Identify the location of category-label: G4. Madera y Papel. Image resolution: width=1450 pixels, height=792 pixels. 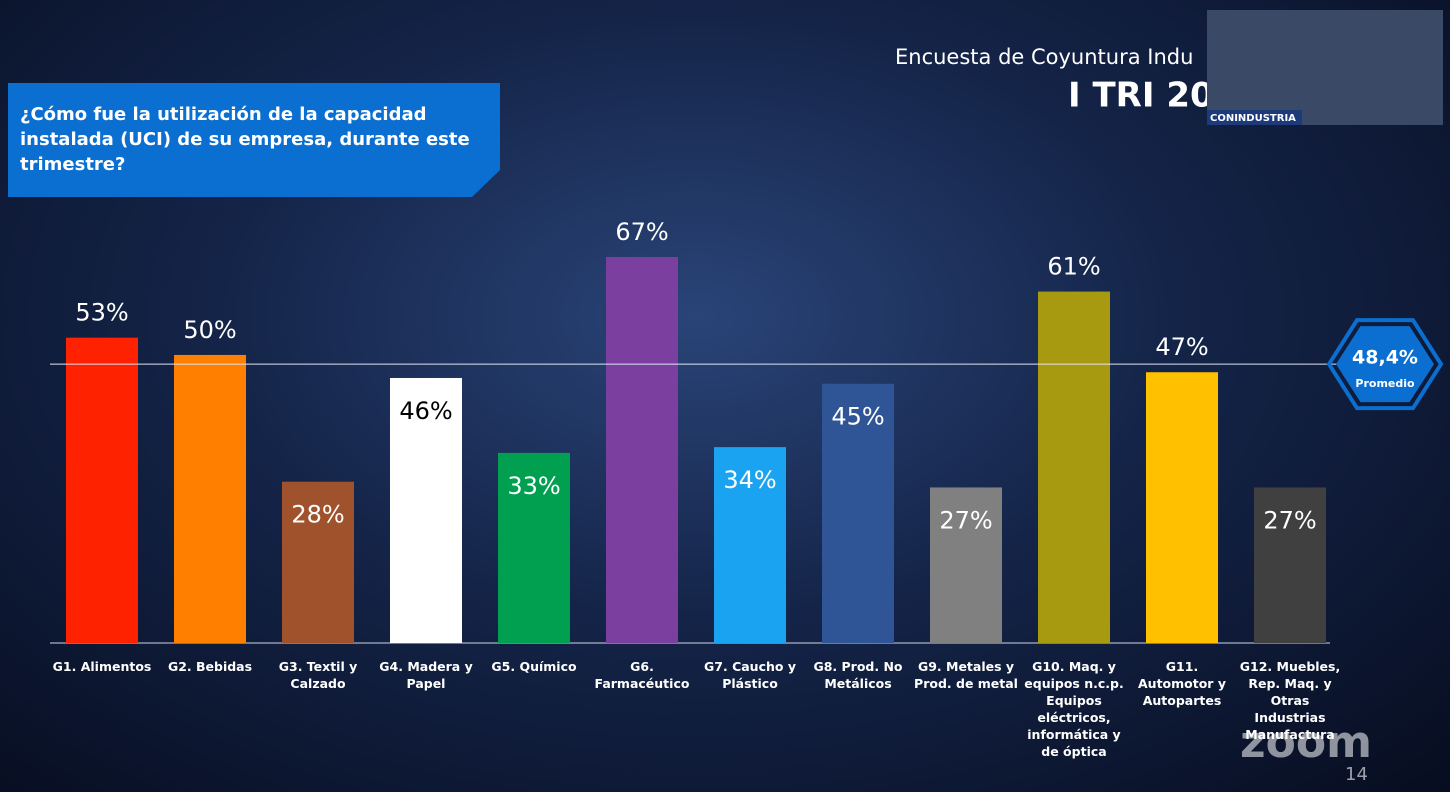
(426, 675).